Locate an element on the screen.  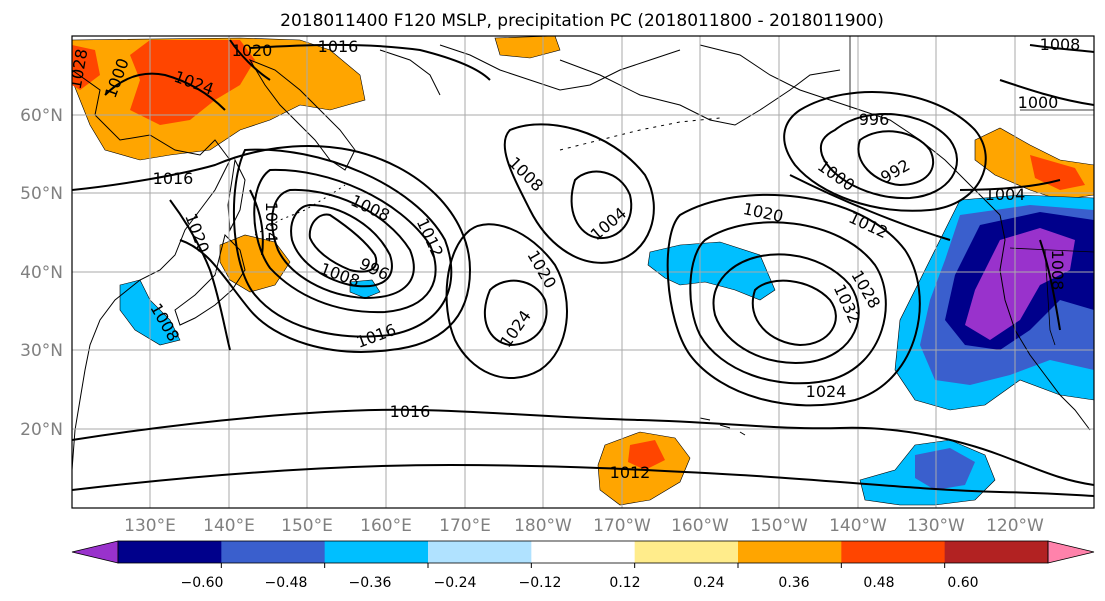
lon-tick-label: 150°E is located at coordinates (307, 526).